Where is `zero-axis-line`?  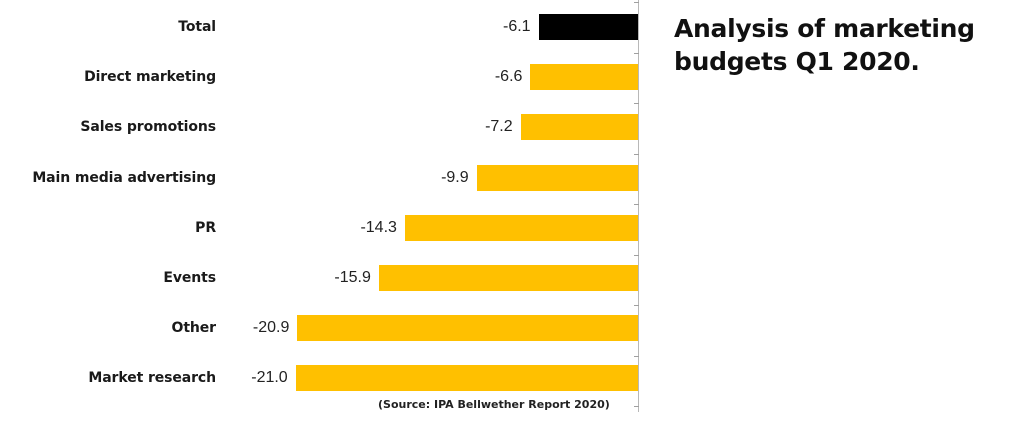
zero-axis-line is located at coordinates (638, 206).